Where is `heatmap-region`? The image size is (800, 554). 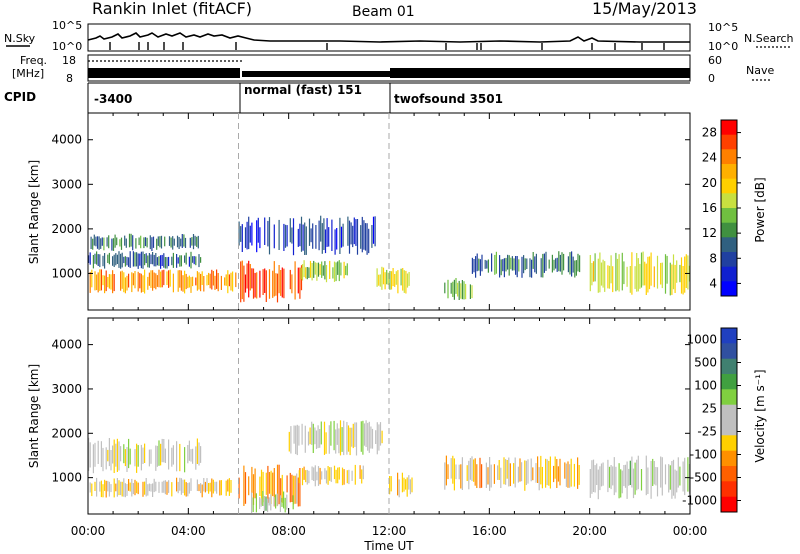
heatmap-region is located at coordinates (145, 260).